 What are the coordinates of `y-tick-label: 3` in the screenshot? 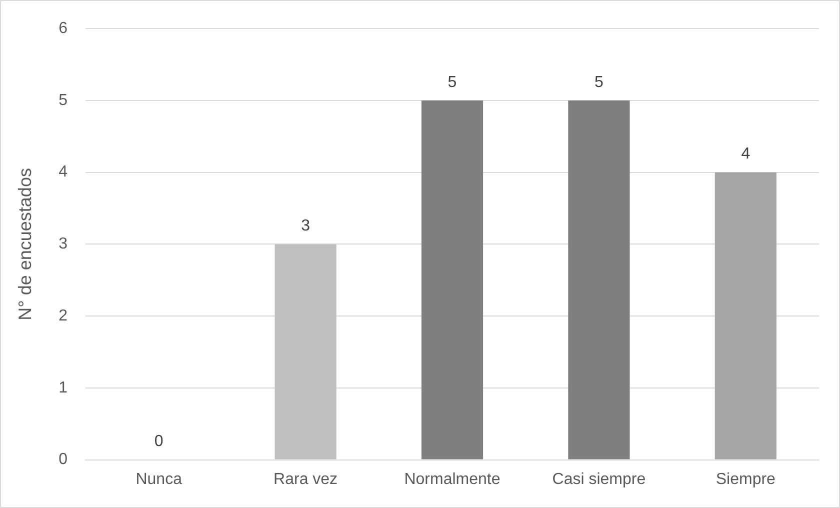 It's located at (63, 244).